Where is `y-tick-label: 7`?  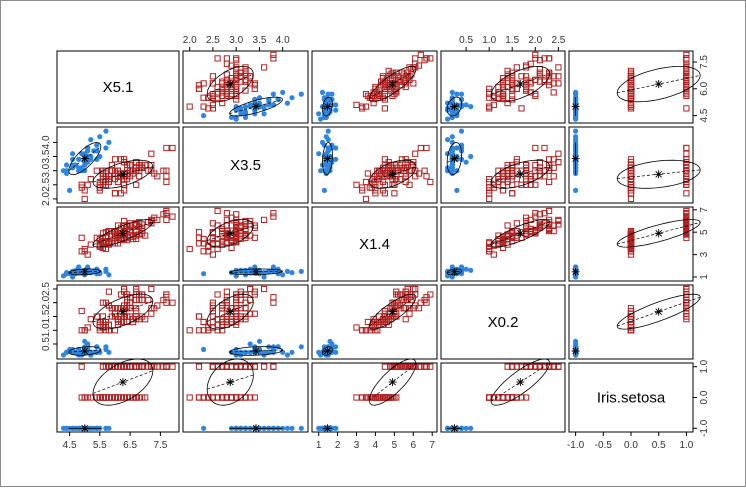 y-tick-label: 7 is located at coordinates (704, 210).